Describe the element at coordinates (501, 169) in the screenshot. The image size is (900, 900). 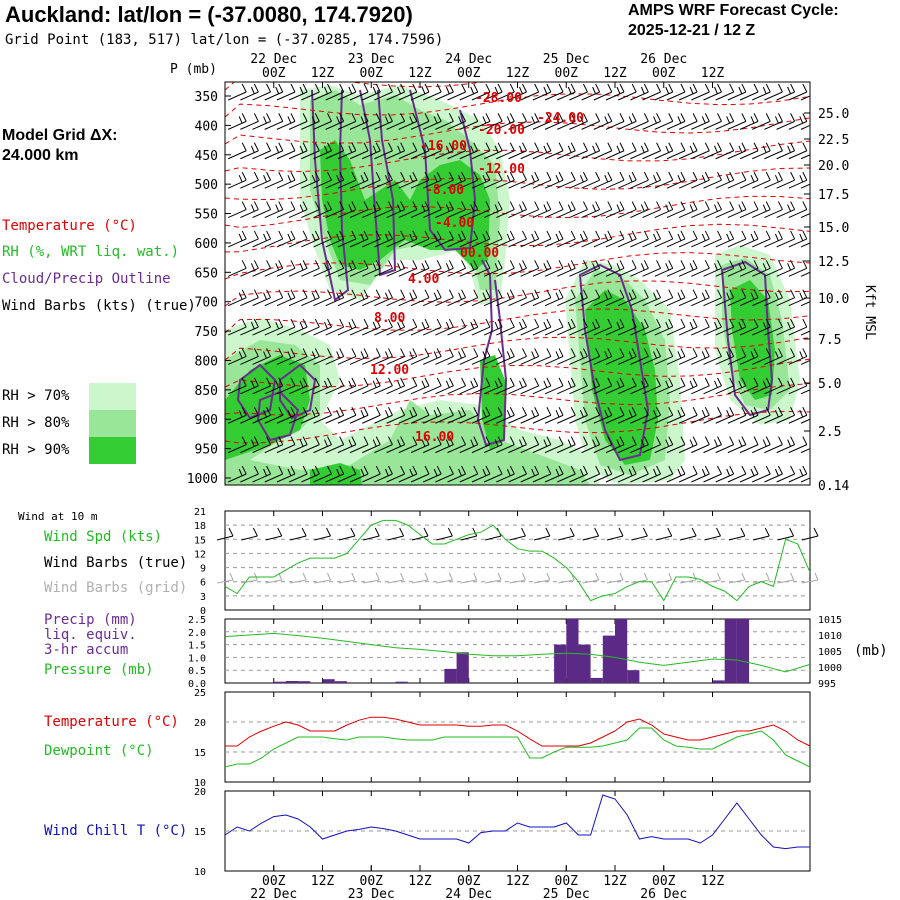
I see `contour-label: -12.00` at that location.